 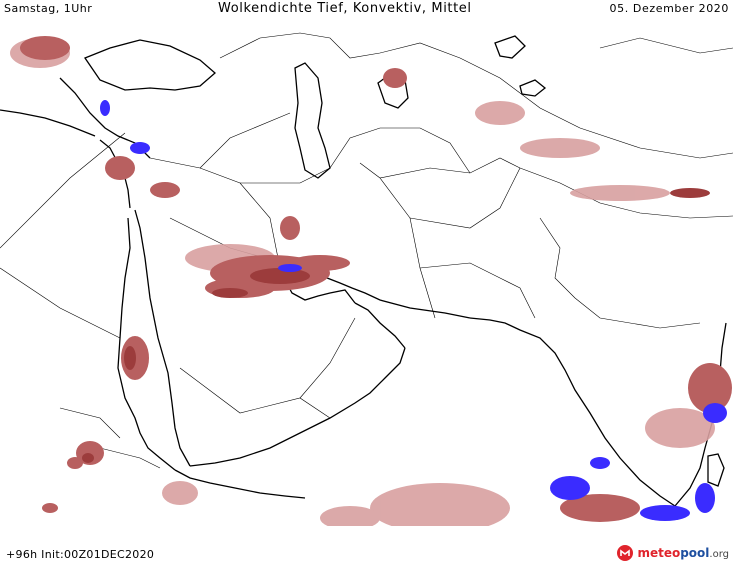 What do you see at coordinates (48, 8) in the screenshot?
I see `forecast-day-label: Samstag, 1Uhr` at bounding box center [48, 8].